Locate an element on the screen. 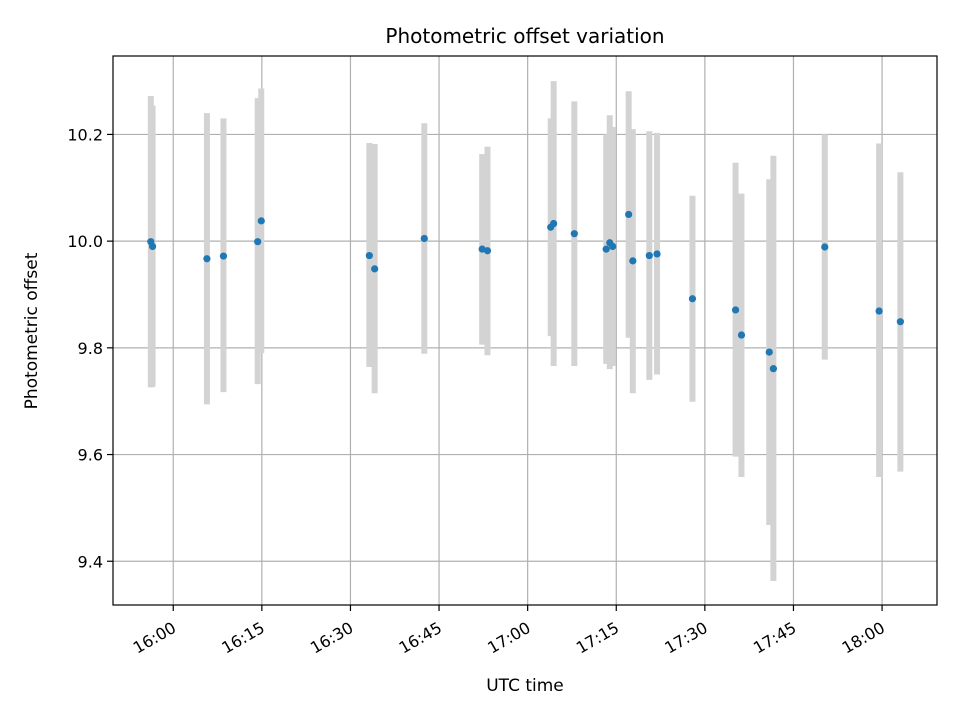 This screenshot has width=960, height=720. y-tick-label: 10.2 is located at coordinates (85, 134).